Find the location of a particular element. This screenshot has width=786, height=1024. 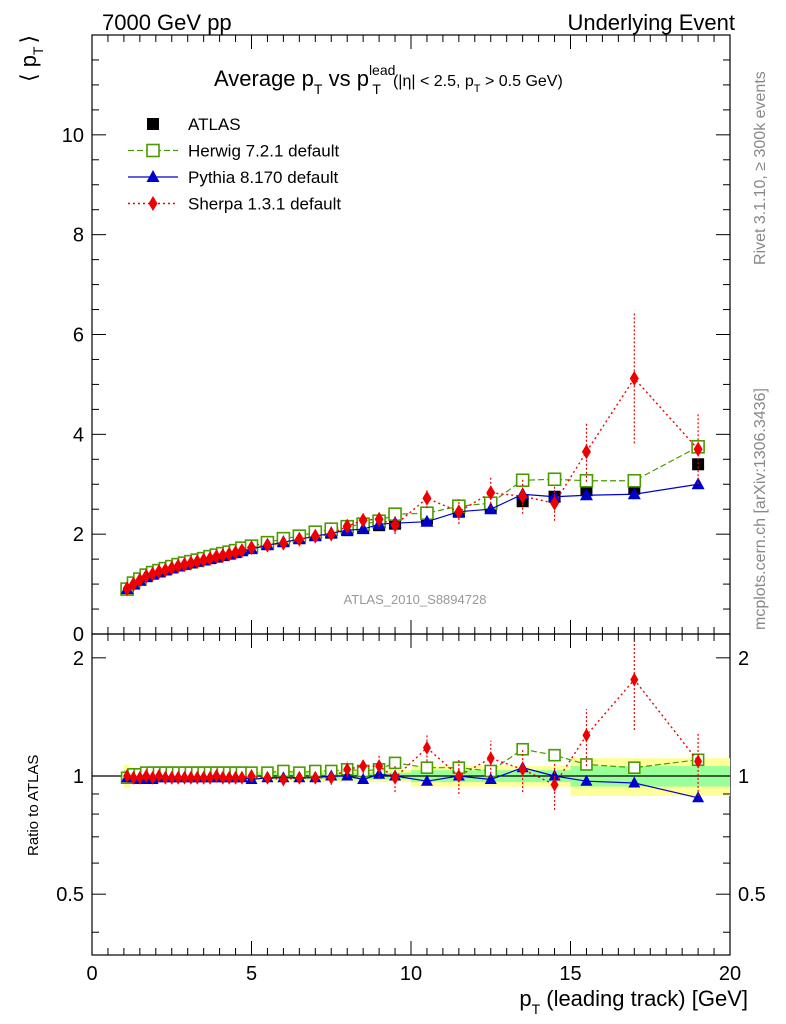

herwig-line is located at coordinates (412, 518).